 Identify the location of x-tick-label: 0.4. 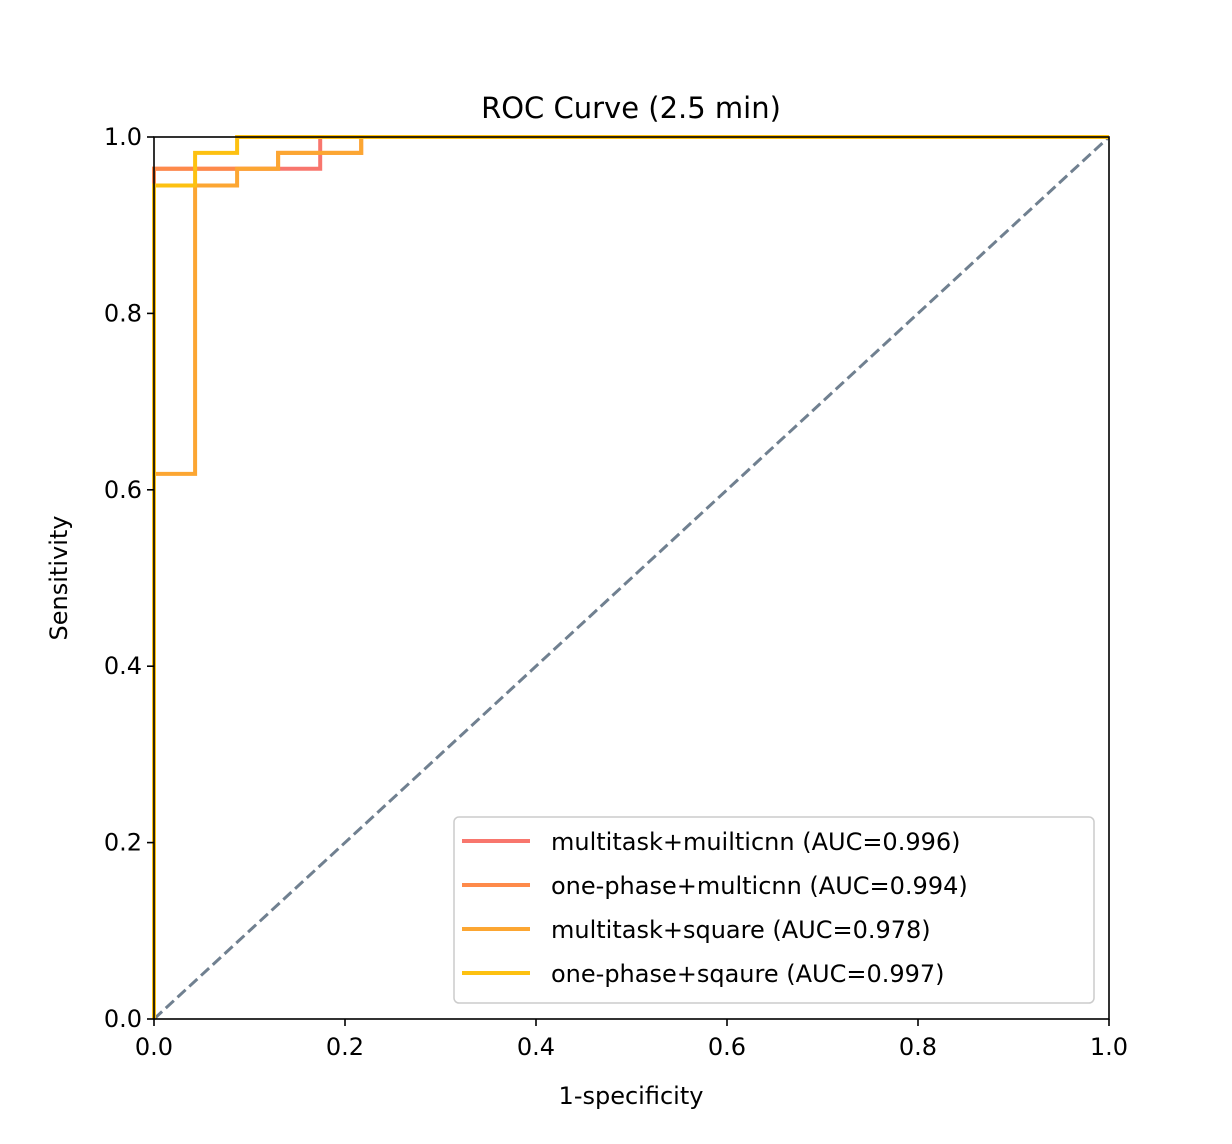
(536, 1047).